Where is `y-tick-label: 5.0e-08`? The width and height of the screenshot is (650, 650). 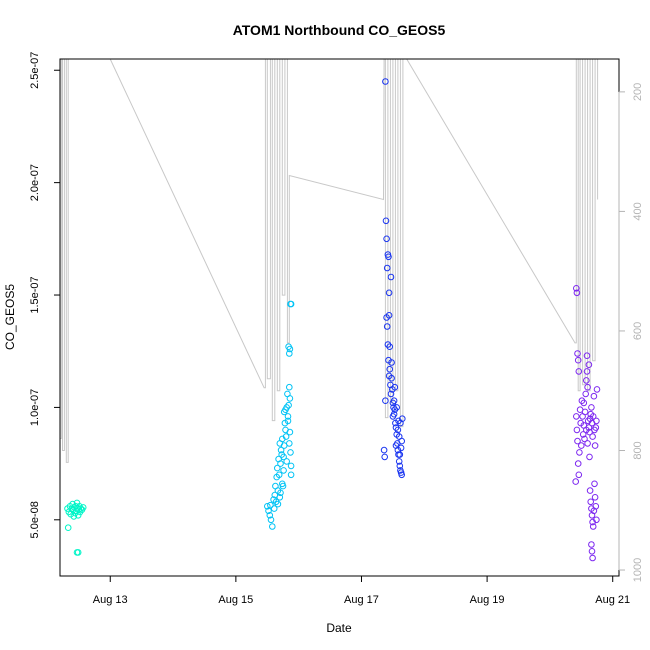 y-tick-label: 5.0e-08 is located at coordinates (35, 519).